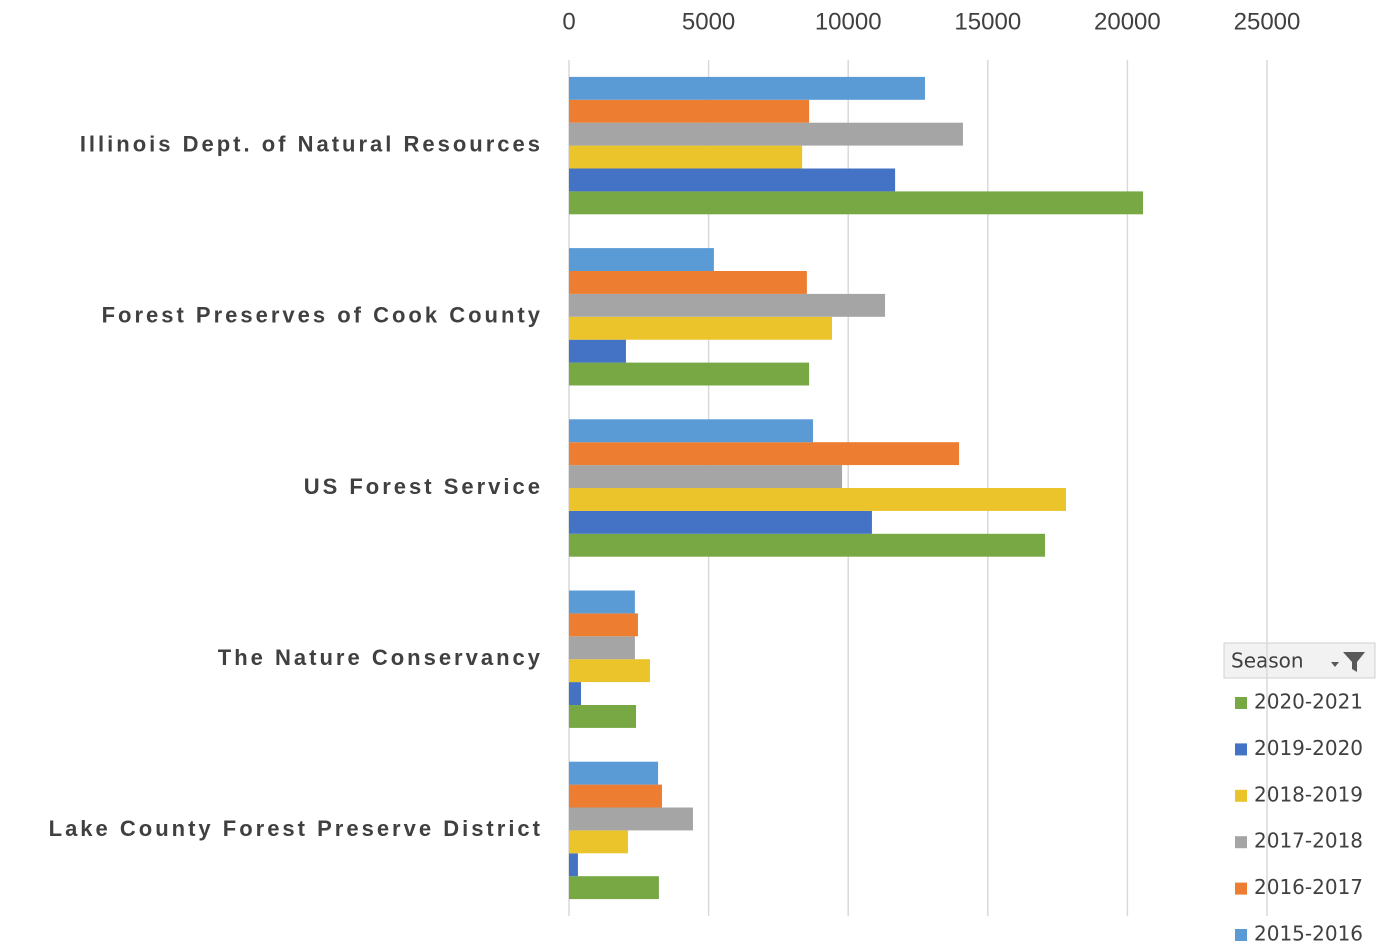  I want to click on x-tick-label: 10000, so click(848, 21).